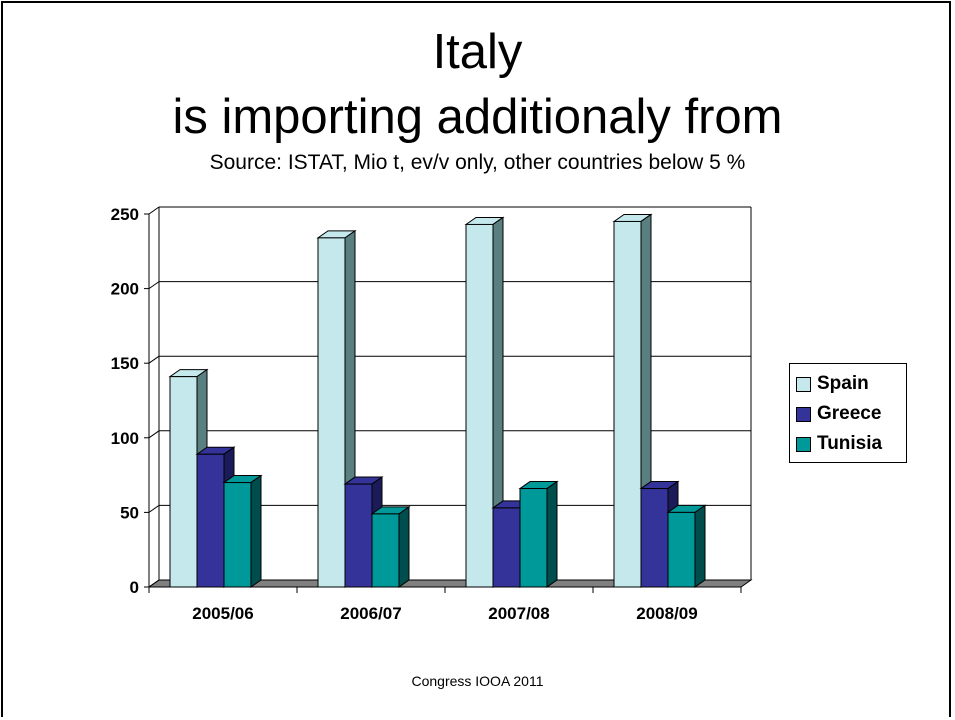 The image size is (955, 720). What do you see at coordinates (125, 363) in the screenshot?
I see `y-tick-label: 150` at bounding box center [125, 363].